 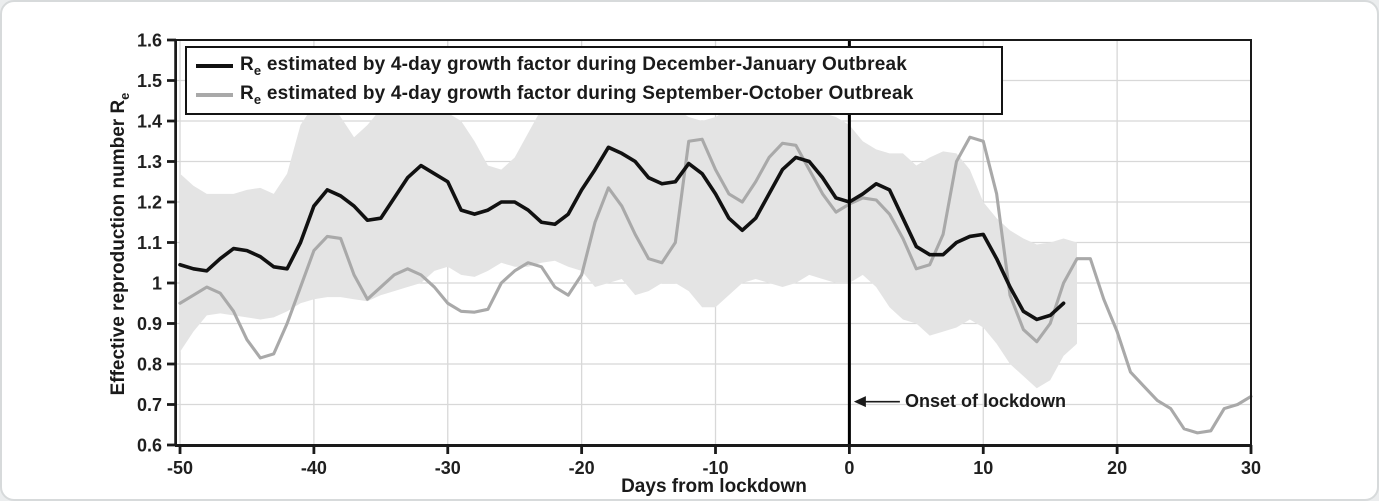 What do you see at coordinates (149, 365) in the screenshot?
I see `y-tick-label: 0.8` at bounding box center [149, 365].